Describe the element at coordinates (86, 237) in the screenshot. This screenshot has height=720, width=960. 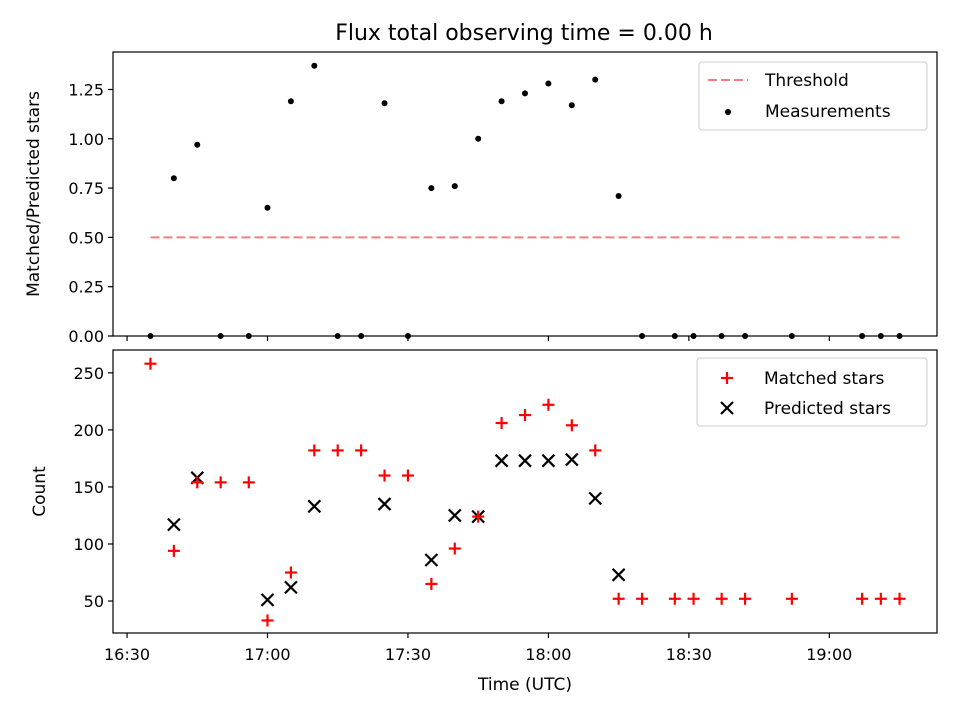
I see `y-tick-label: 0.50` at that location.